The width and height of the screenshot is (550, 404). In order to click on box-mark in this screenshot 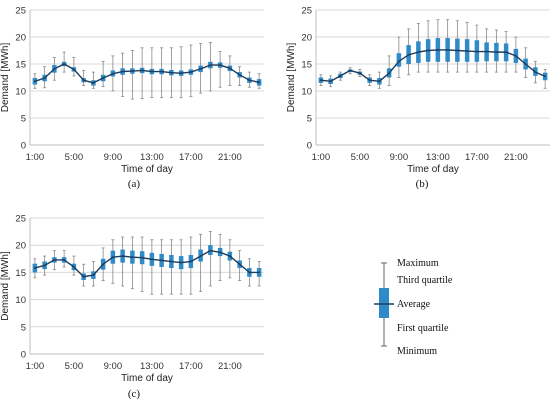, I will do `click(399, 60)`.